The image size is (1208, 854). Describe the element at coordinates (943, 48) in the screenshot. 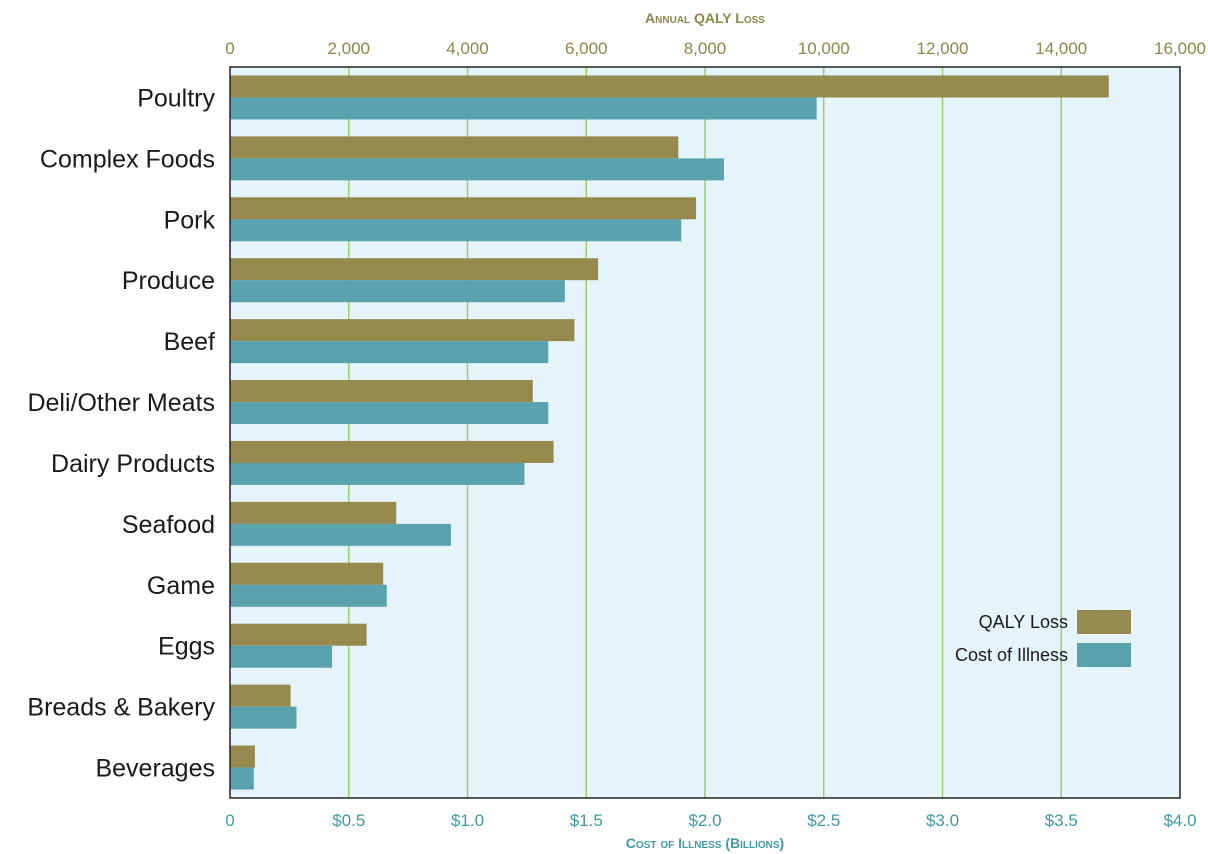

I see `top-tick-label: 12,000` at that location.